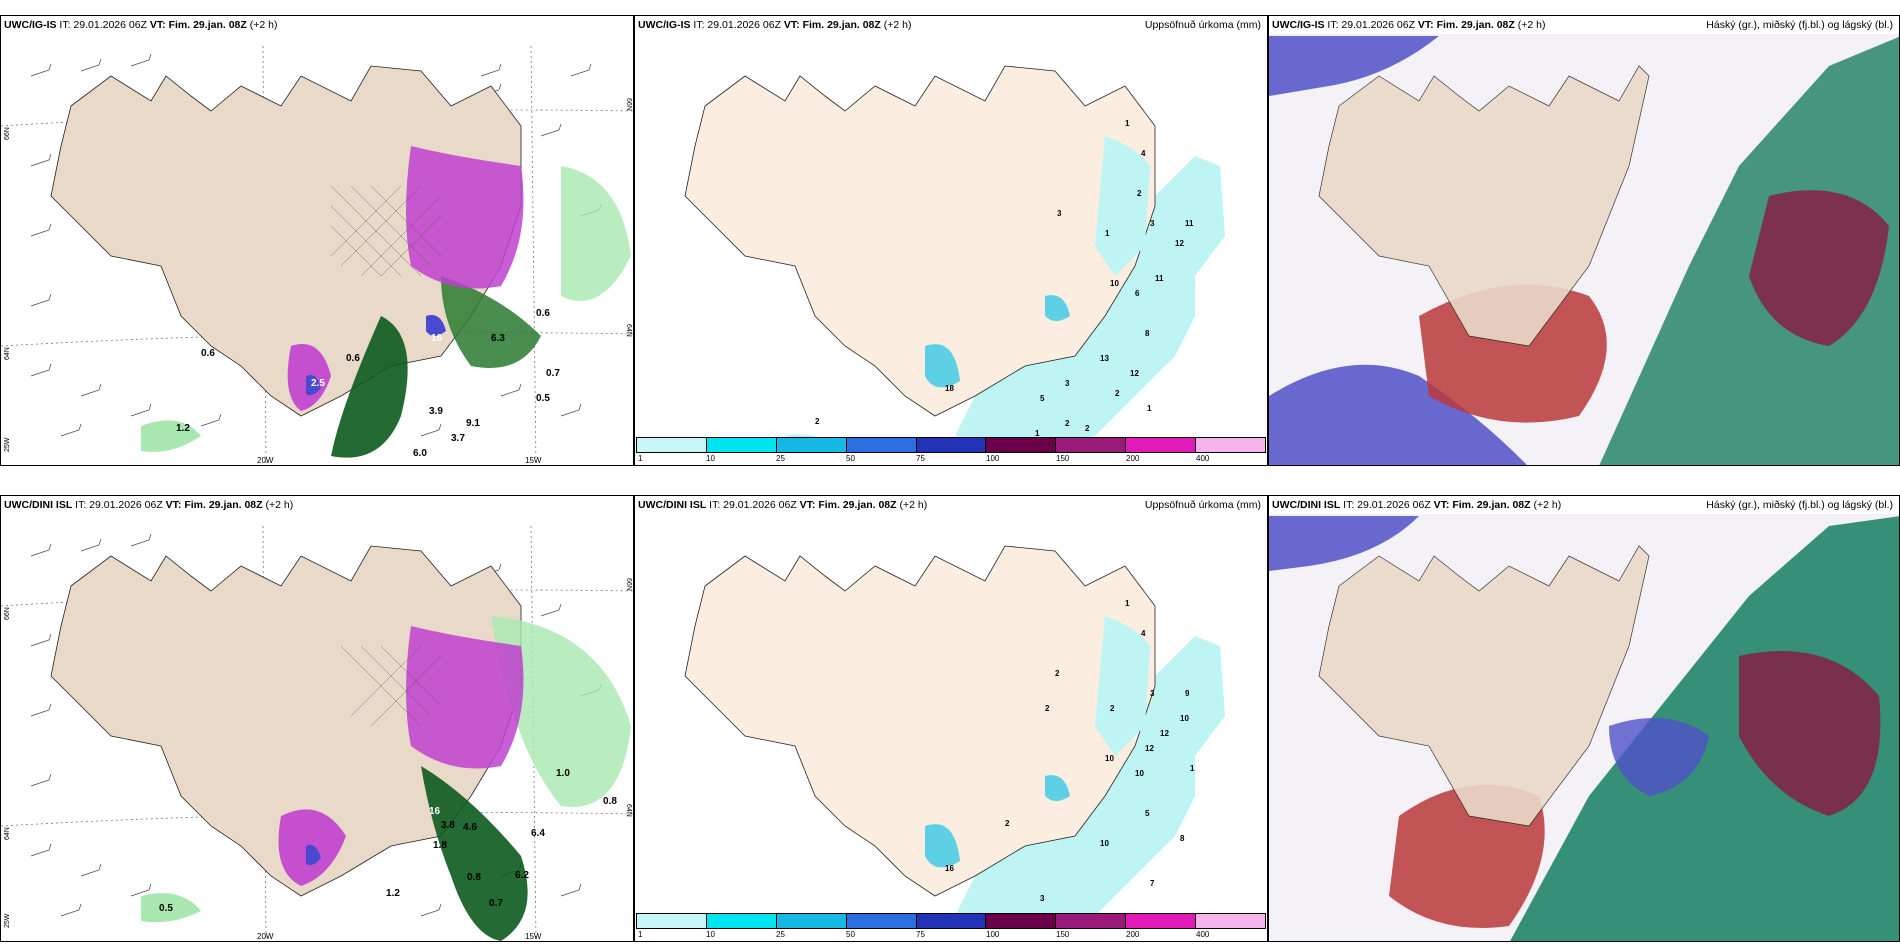 Image resolution: width=1900 pixels, height=950 pixels. What do you see at coordinates (1398, 414) in the screenshot?
I see `low-cloud-shading` at bounding box center [1398, 414].